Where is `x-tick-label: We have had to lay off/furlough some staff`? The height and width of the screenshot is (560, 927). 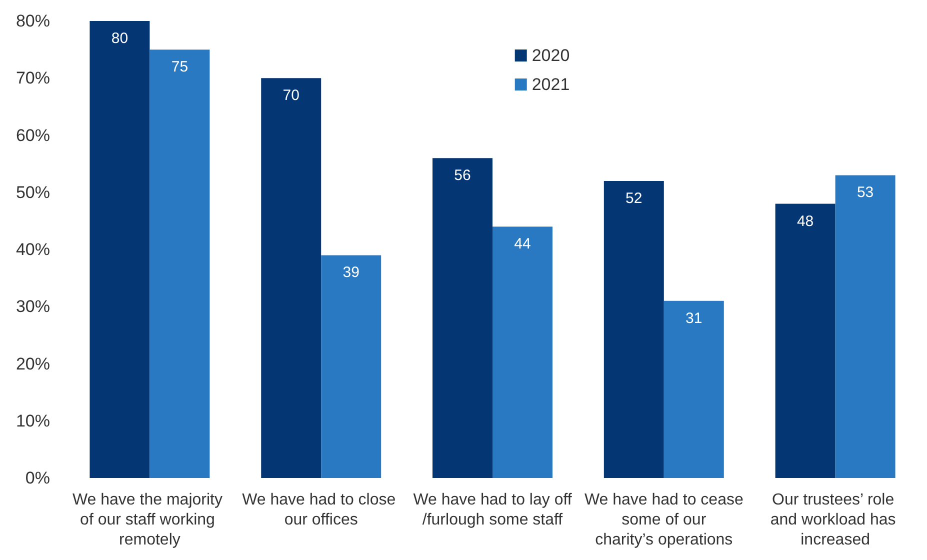
x-tick-label: We have had to lay off/furlough some staff is located at coordinates (492, 510).